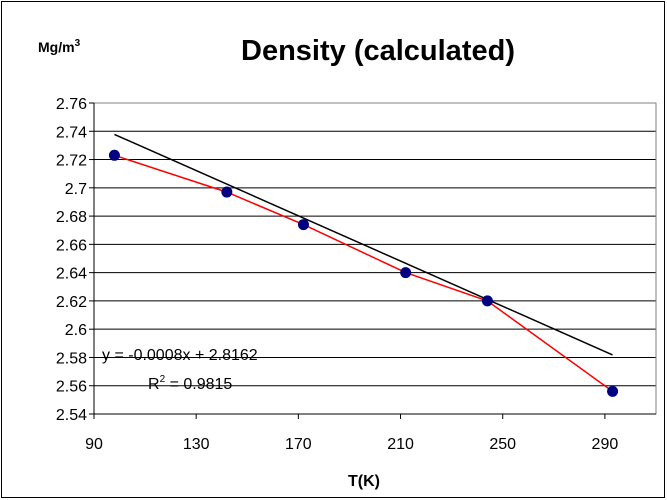 The width and height of the screenshot is (667, 500). I want to click on chart-title: Density (calculated), so click(378, 51).